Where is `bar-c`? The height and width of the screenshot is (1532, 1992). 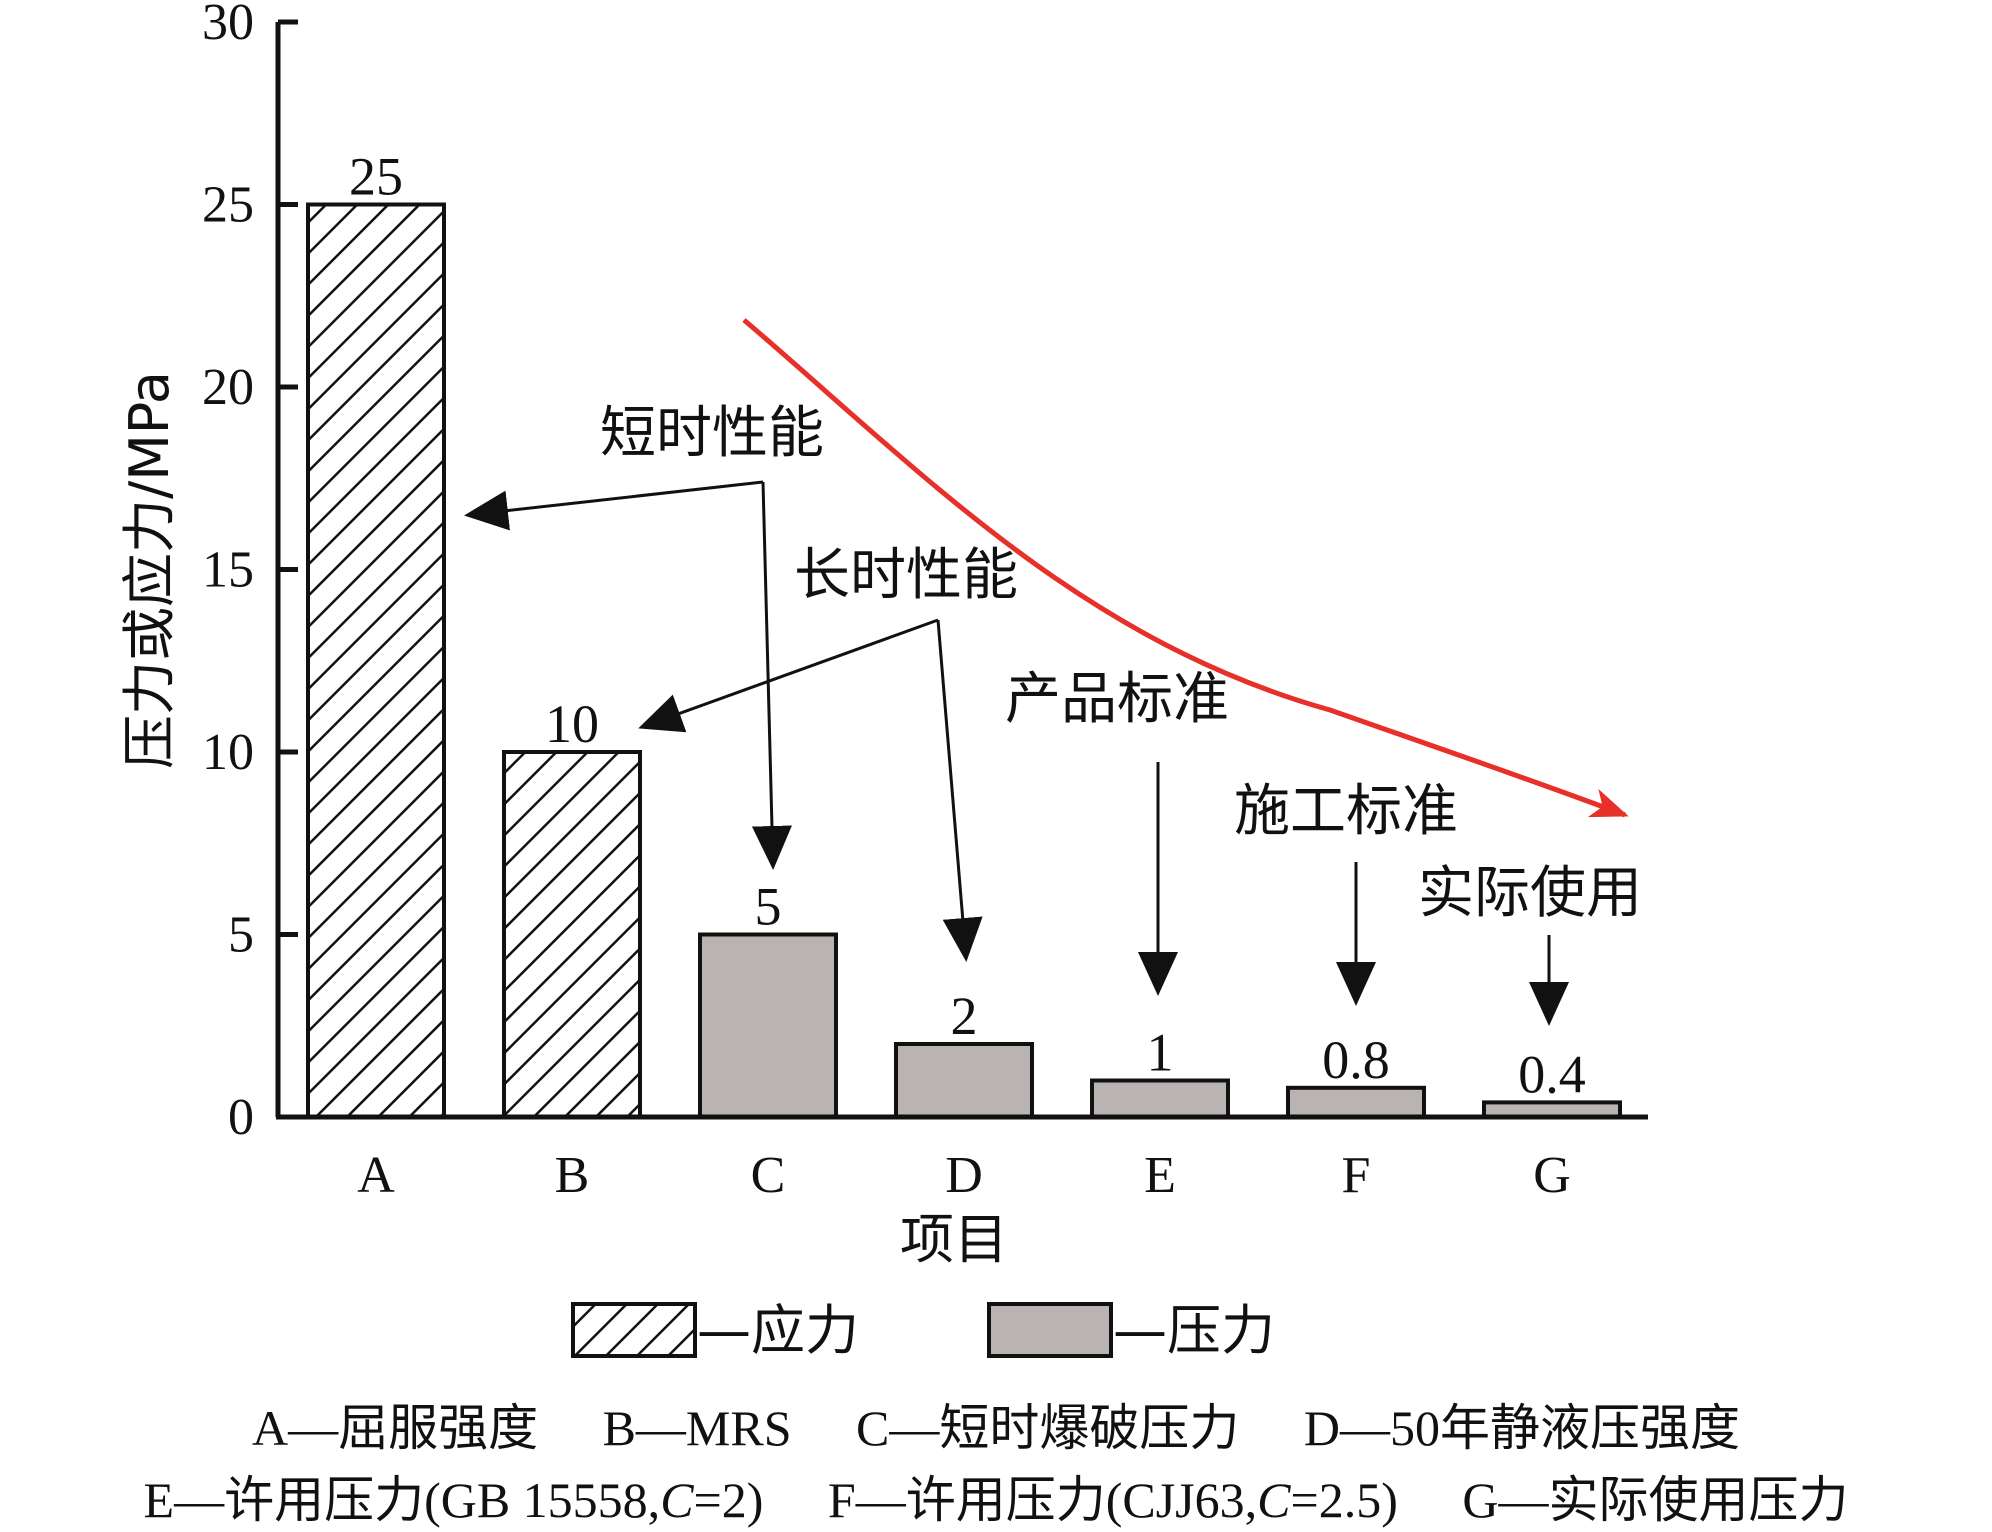 bar-c is located at coordinates (768, 1025).